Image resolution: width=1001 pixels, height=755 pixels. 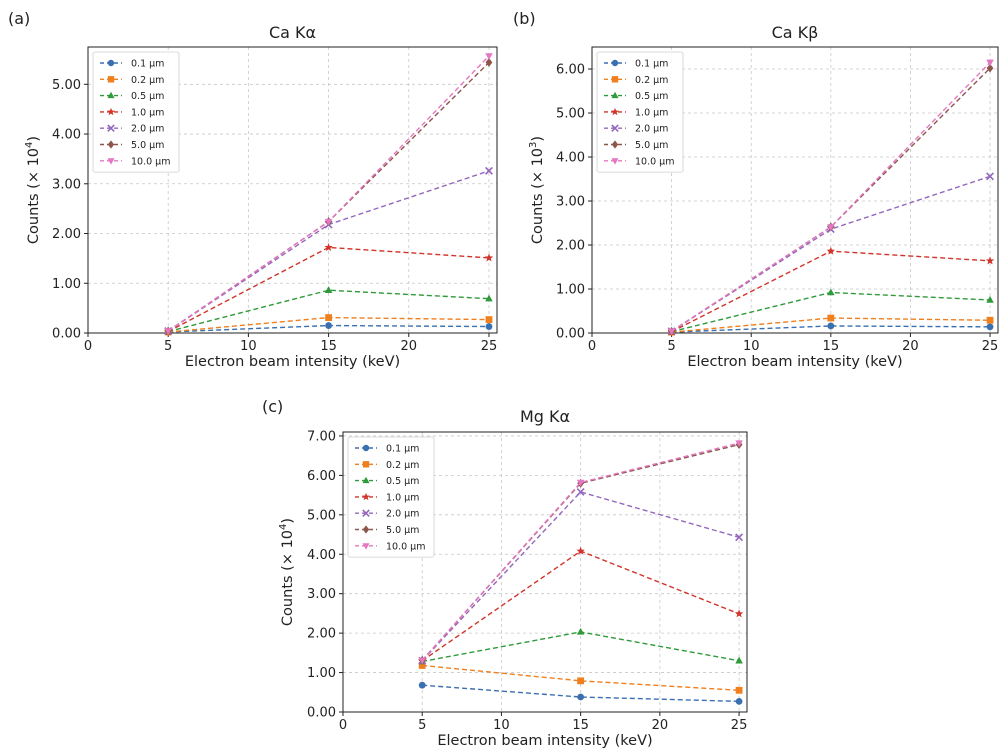 I want to click on x-tick-label: 25, so click(x=489, y=346).